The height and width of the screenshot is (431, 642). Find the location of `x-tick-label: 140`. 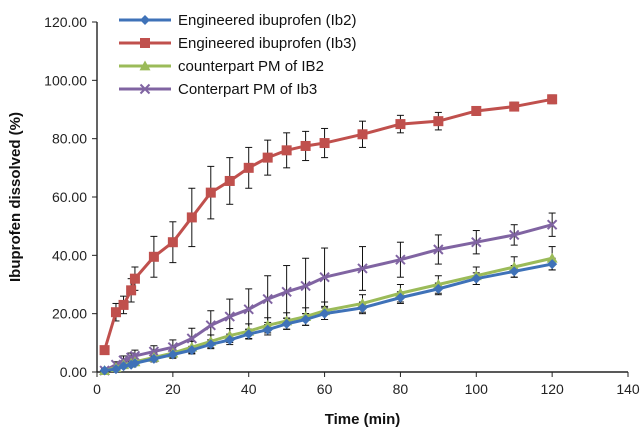

x-tick-label: 140 is located at coordinates (628, 389).